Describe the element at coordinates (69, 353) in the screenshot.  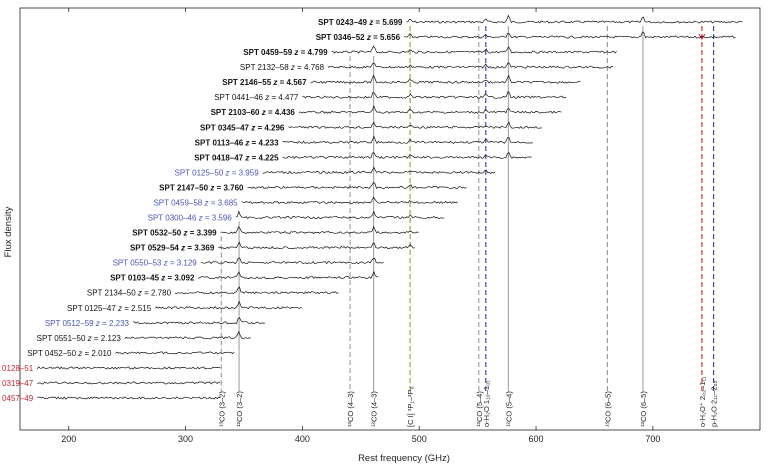
I see `source-label: SPT 0452–50 z = 2.010` at that location.